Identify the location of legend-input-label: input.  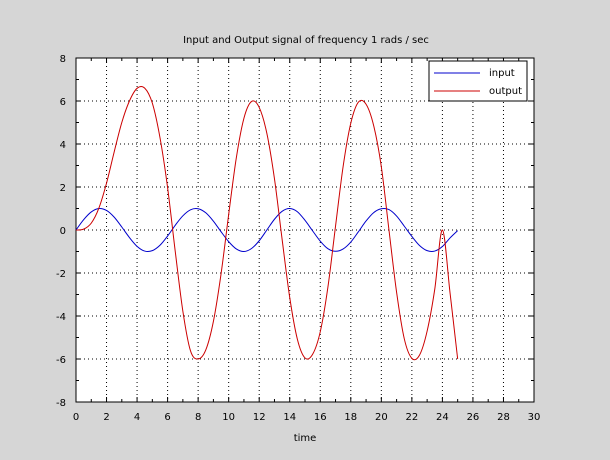
(502, 73).